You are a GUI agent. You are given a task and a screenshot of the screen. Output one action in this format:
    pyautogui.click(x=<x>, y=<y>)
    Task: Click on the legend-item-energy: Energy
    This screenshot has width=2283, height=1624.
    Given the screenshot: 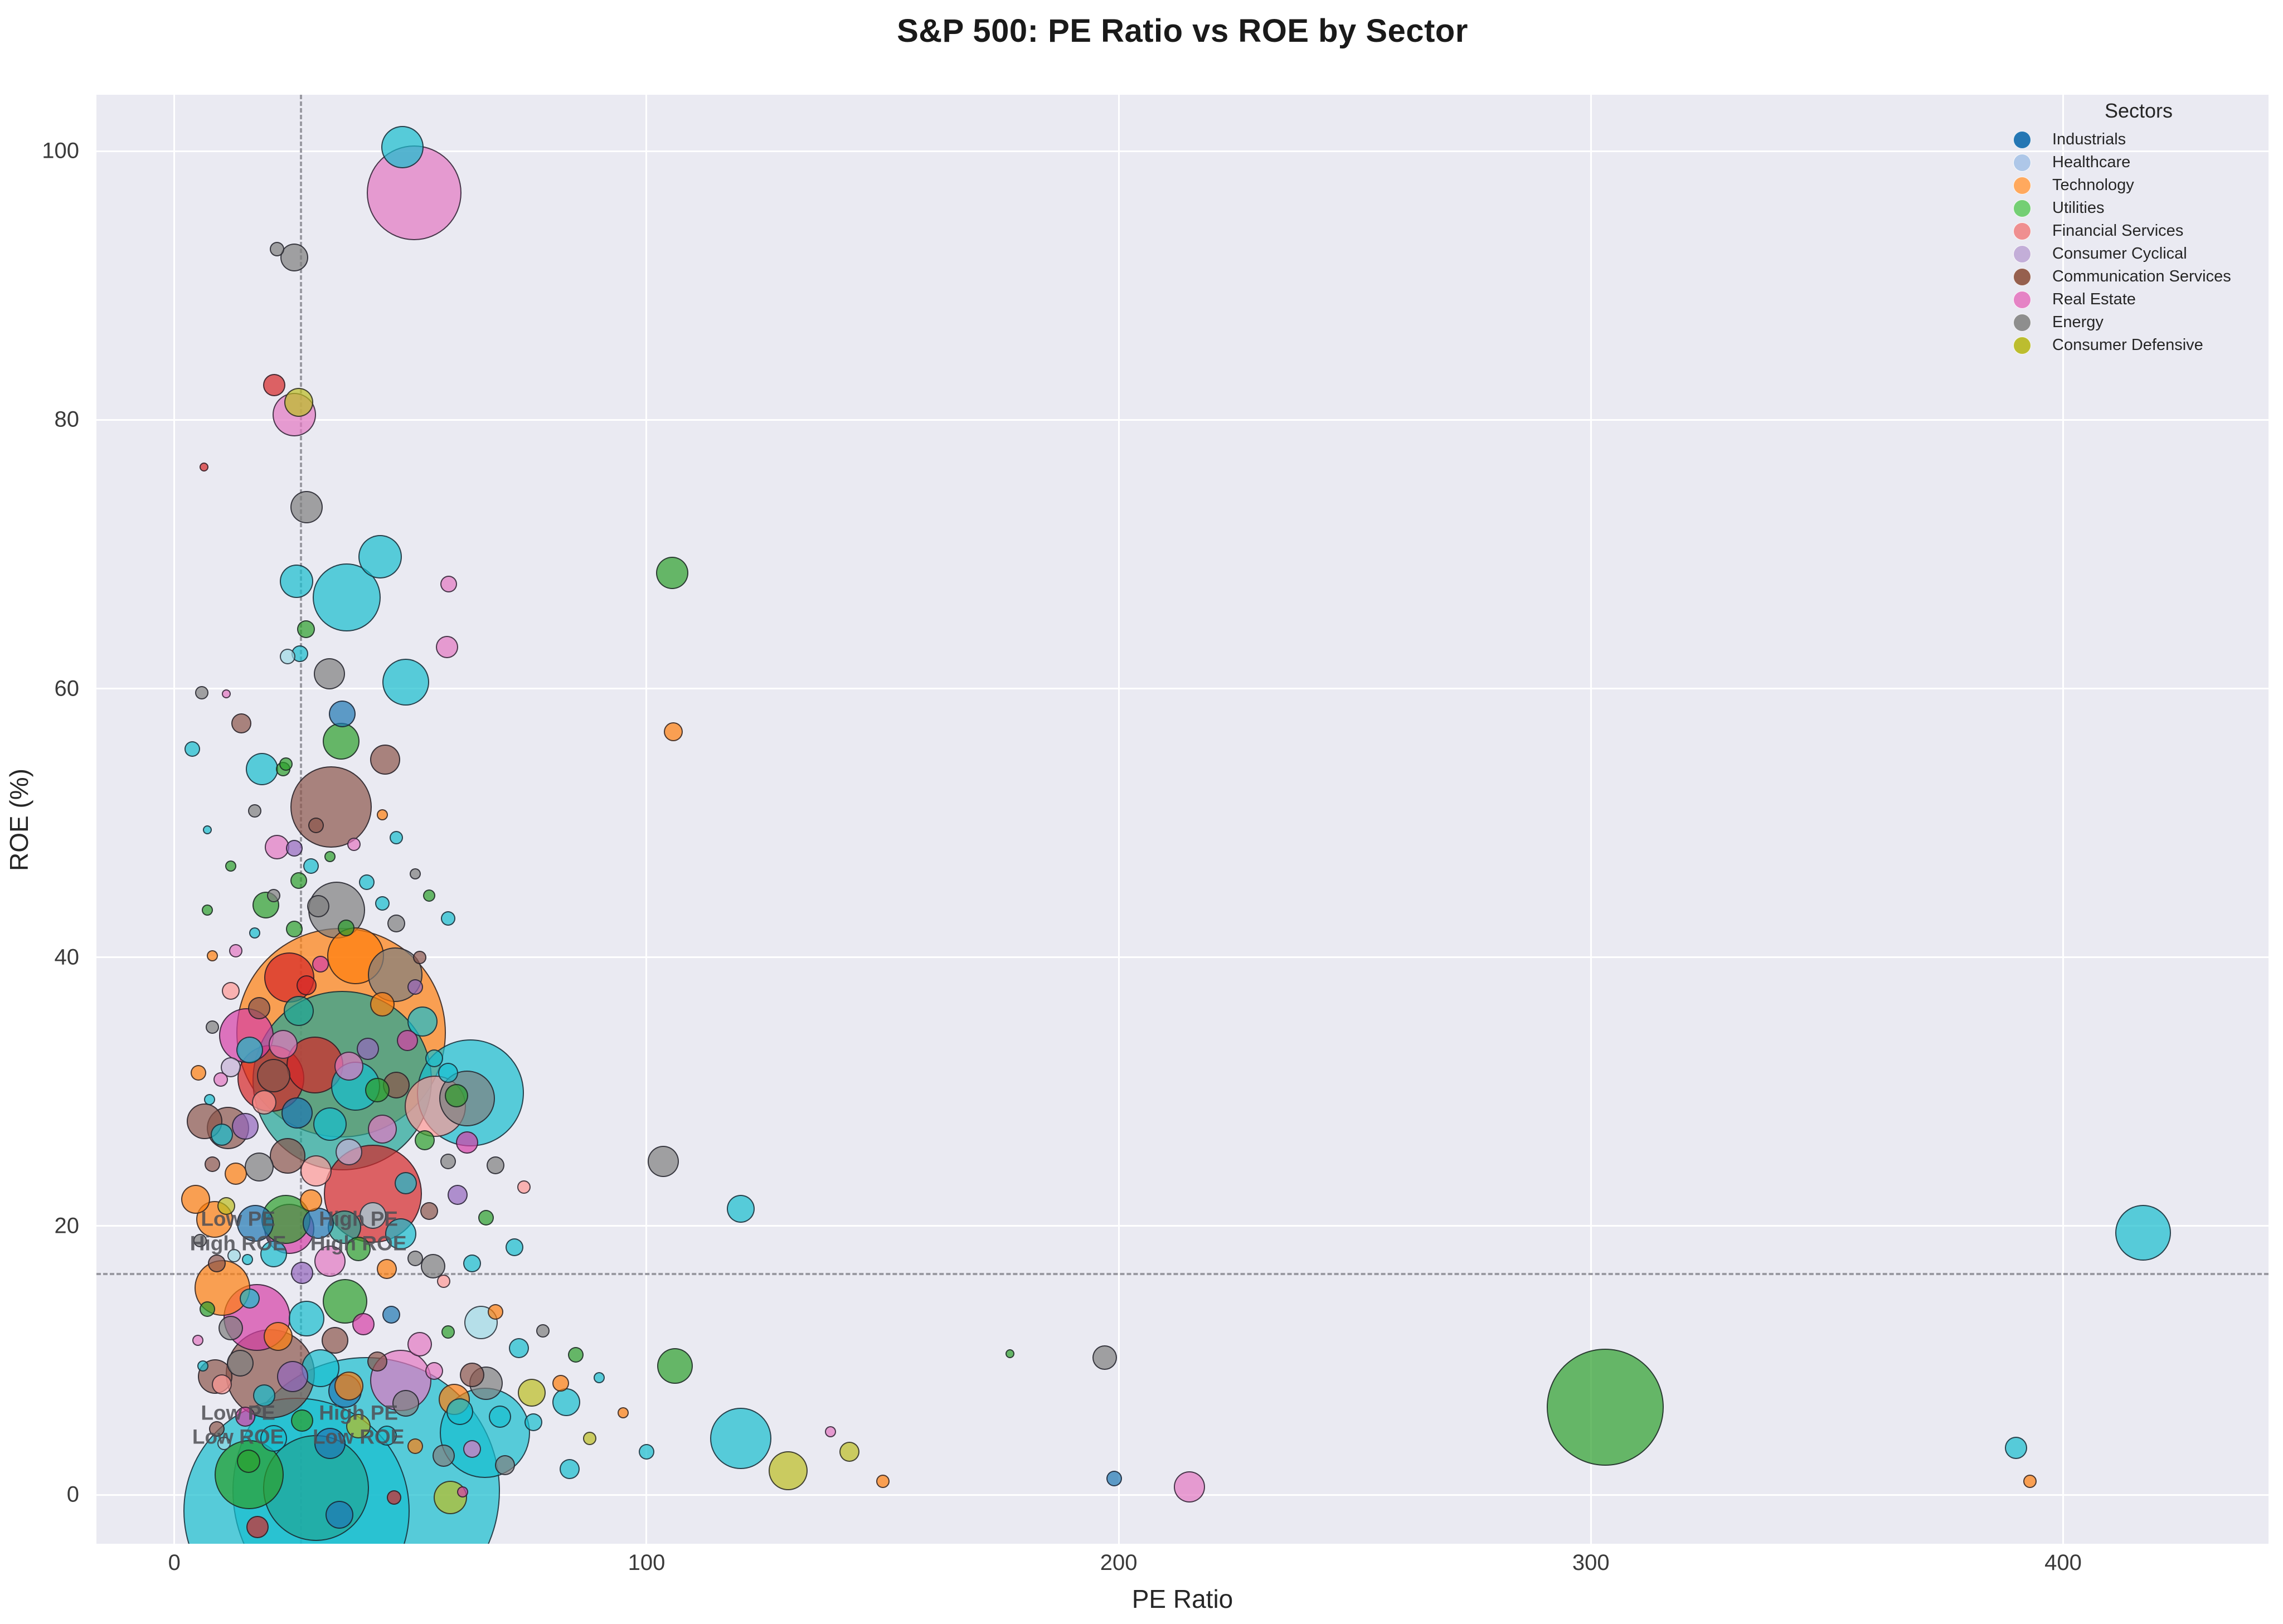 What is the action you would take?
    pyautogui.click(x=2138, y=322)
    